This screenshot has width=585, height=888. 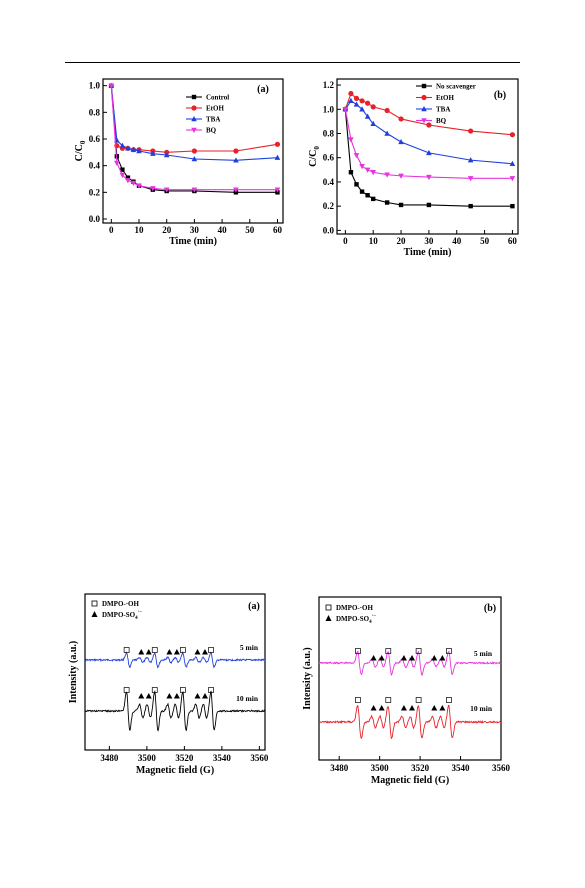 What do you see at coordinates (175, 656) in the screenshot?
I see `trace-5-min: 5 min` at bounding box center [175, 656].